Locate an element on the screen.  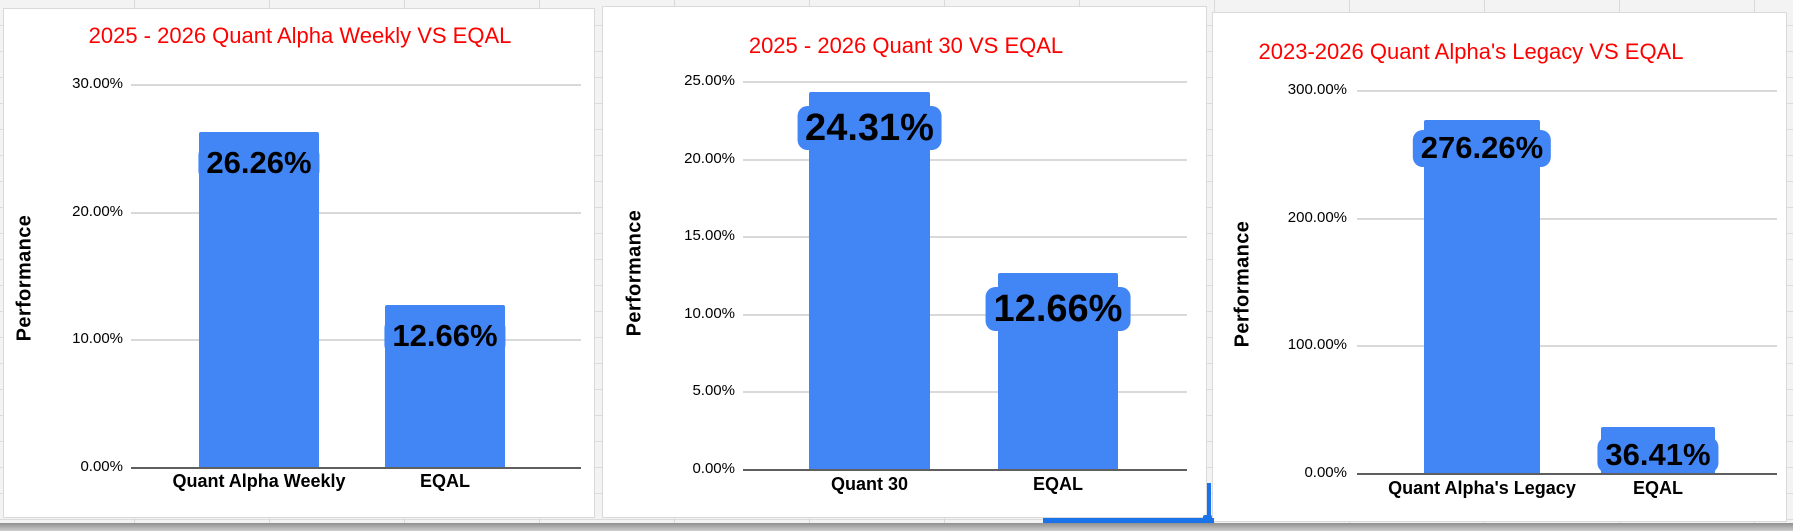
y-tick-label: 25.00% is located at coordinates (709, 80).